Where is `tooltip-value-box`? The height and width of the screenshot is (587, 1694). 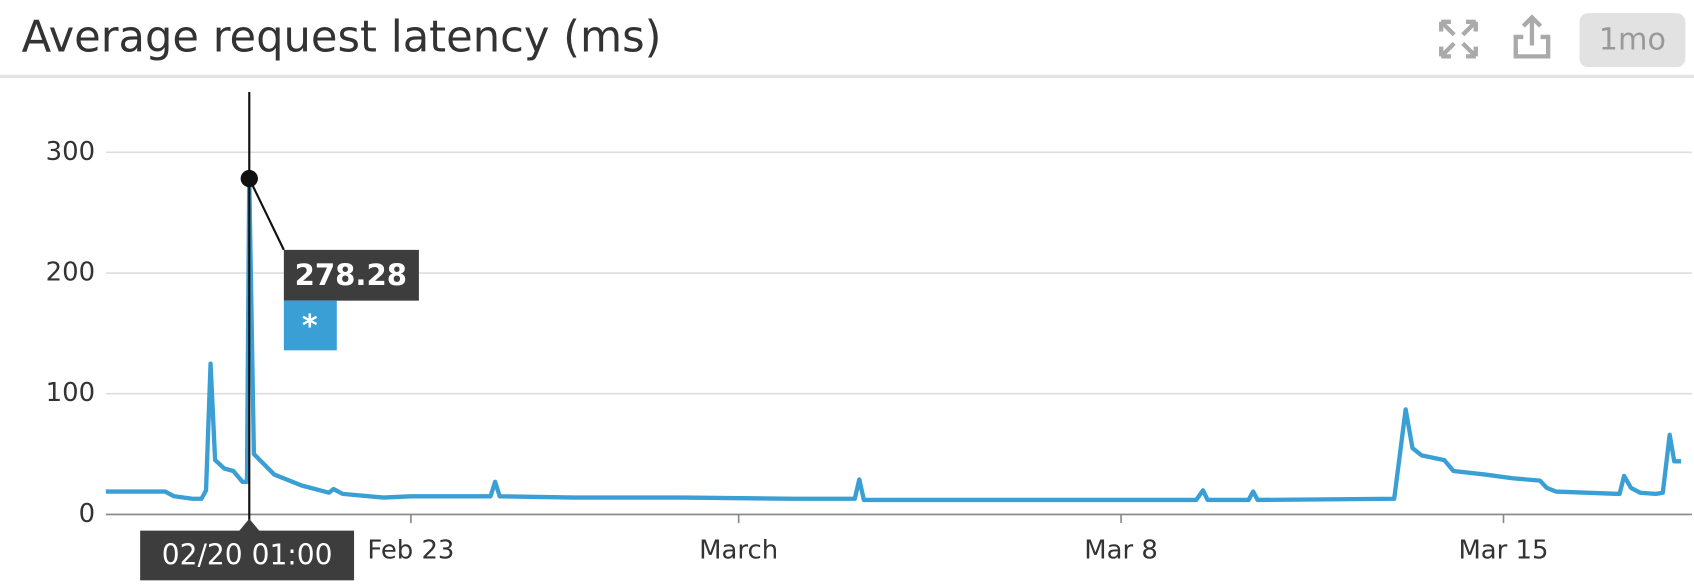 tooltip-value-box is located at coordinates (351, 275).